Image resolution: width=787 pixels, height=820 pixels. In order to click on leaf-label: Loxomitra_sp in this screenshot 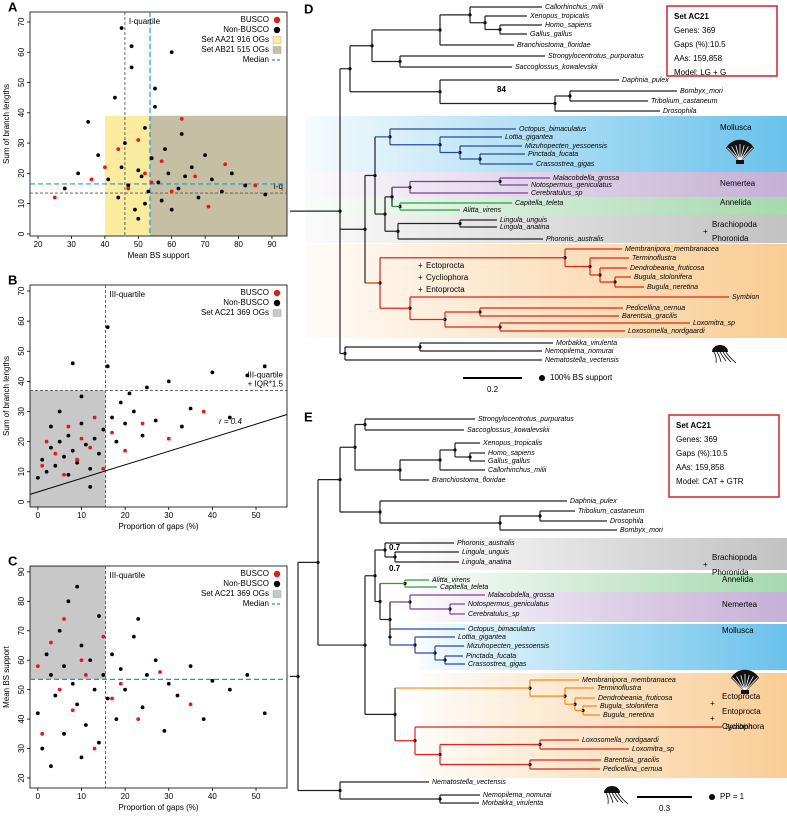, I will do `click(714, 323)`.